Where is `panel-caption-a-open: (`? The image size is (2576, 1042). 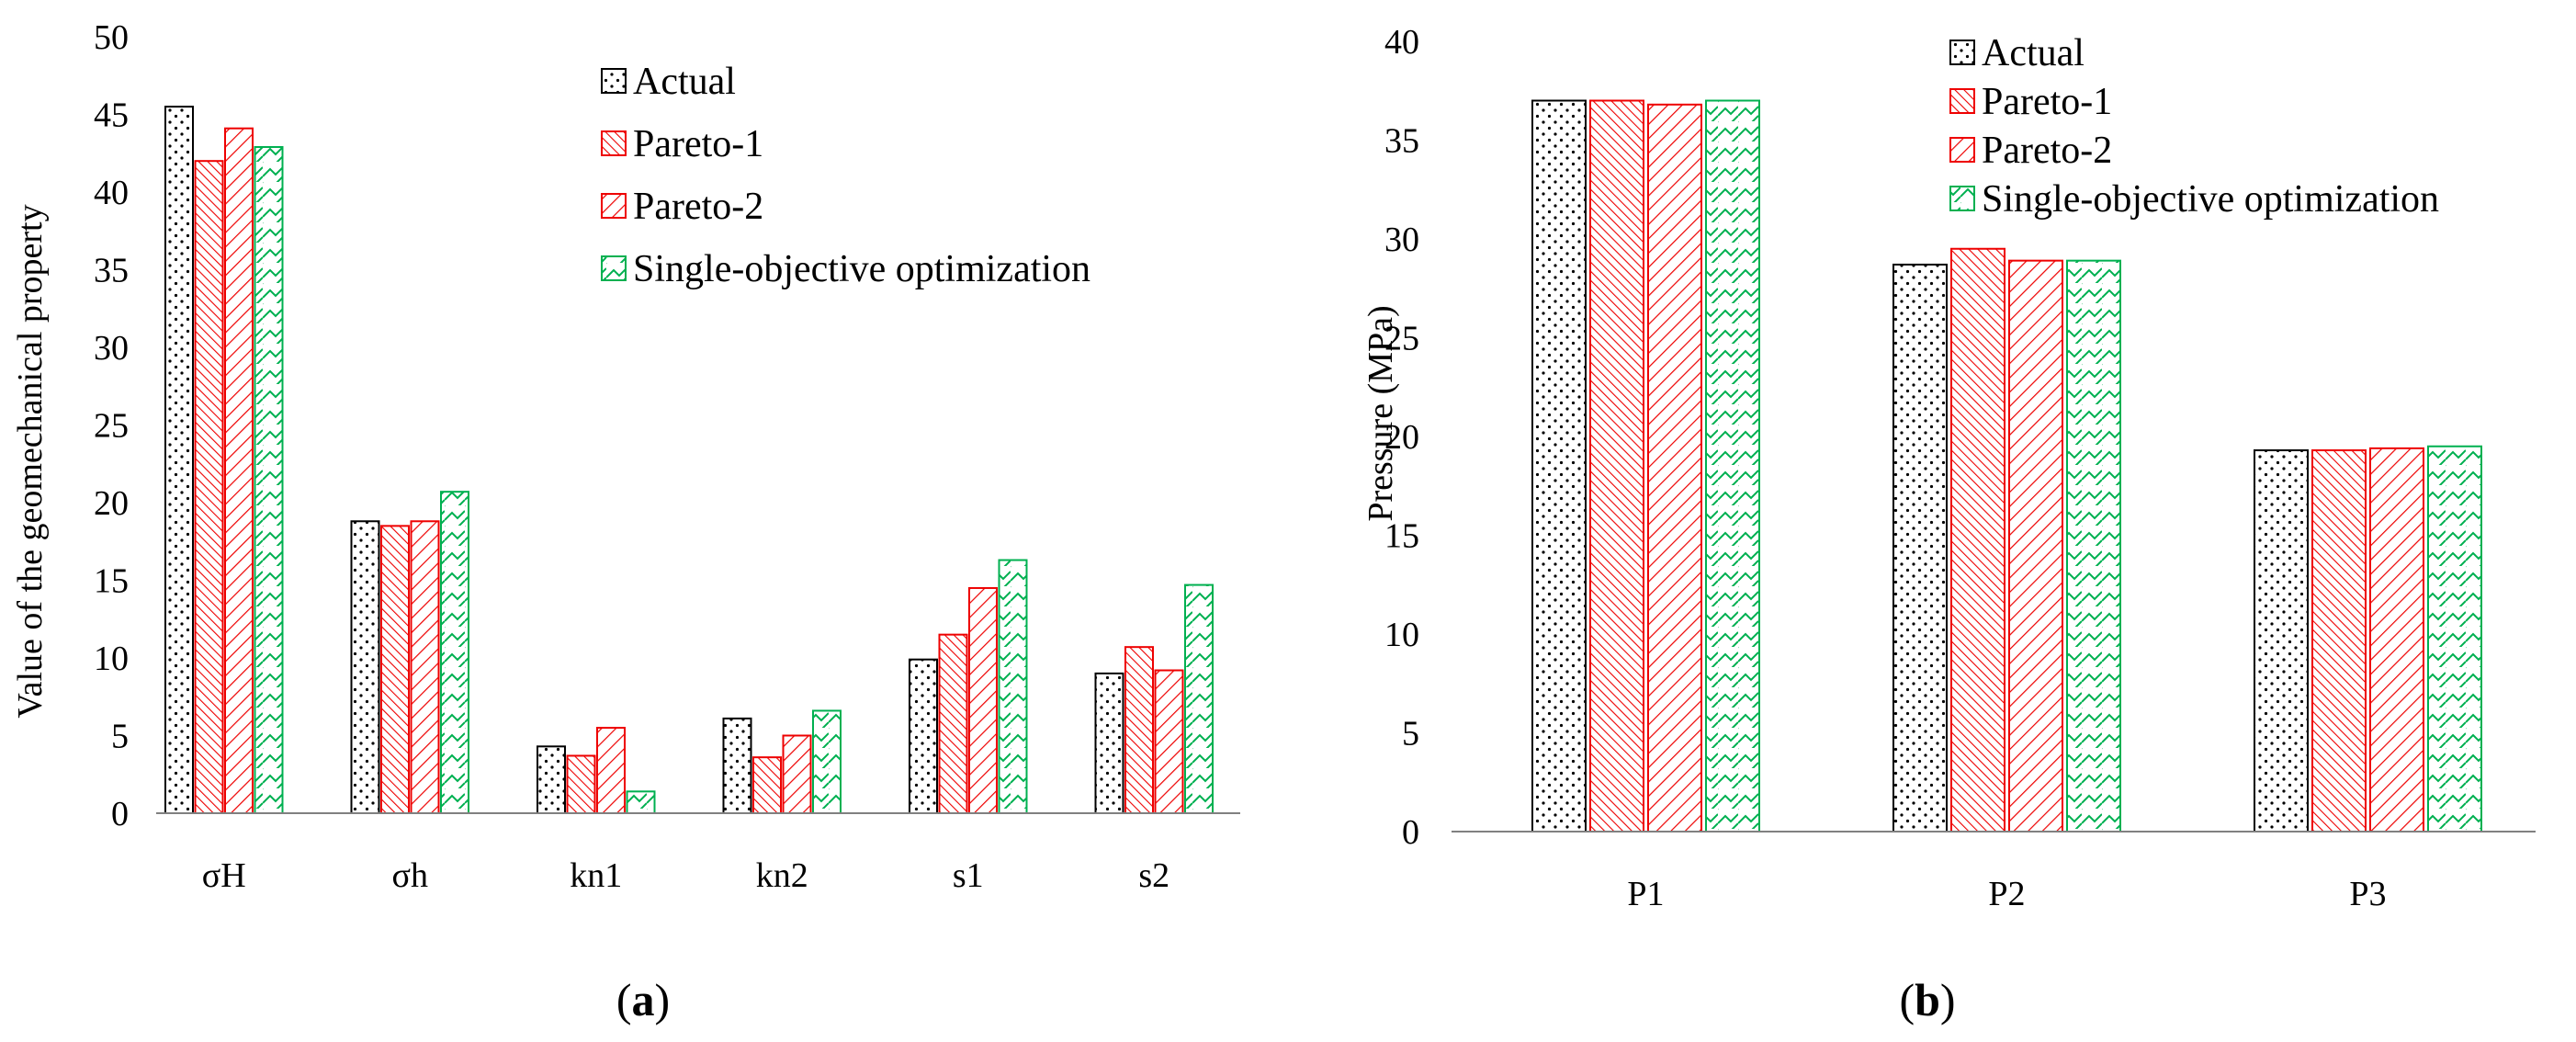 panel-caption-a-open: ( is located at coordinates (624, 1000).